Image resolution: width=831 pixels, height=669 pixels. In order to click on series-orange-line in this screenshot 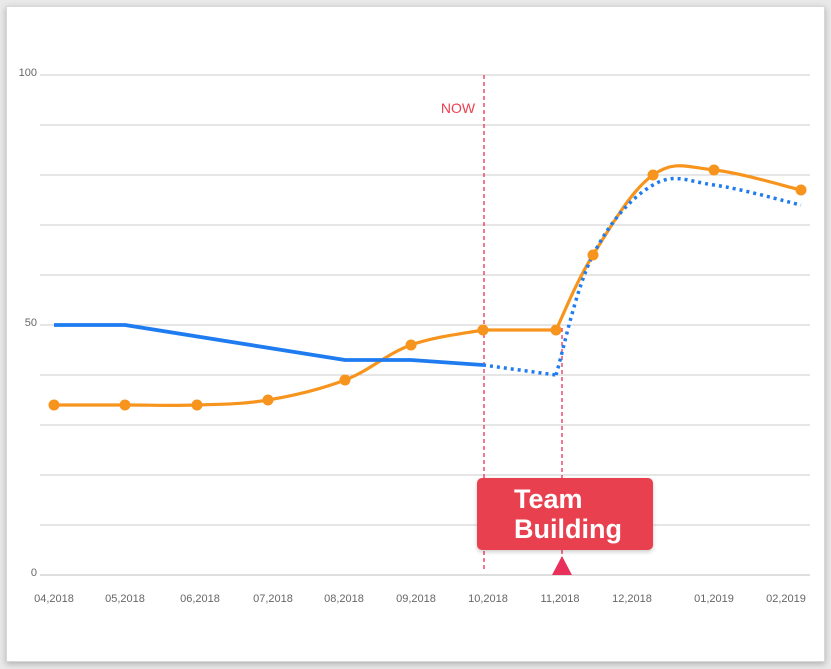, I will do `click(268, 367)`.